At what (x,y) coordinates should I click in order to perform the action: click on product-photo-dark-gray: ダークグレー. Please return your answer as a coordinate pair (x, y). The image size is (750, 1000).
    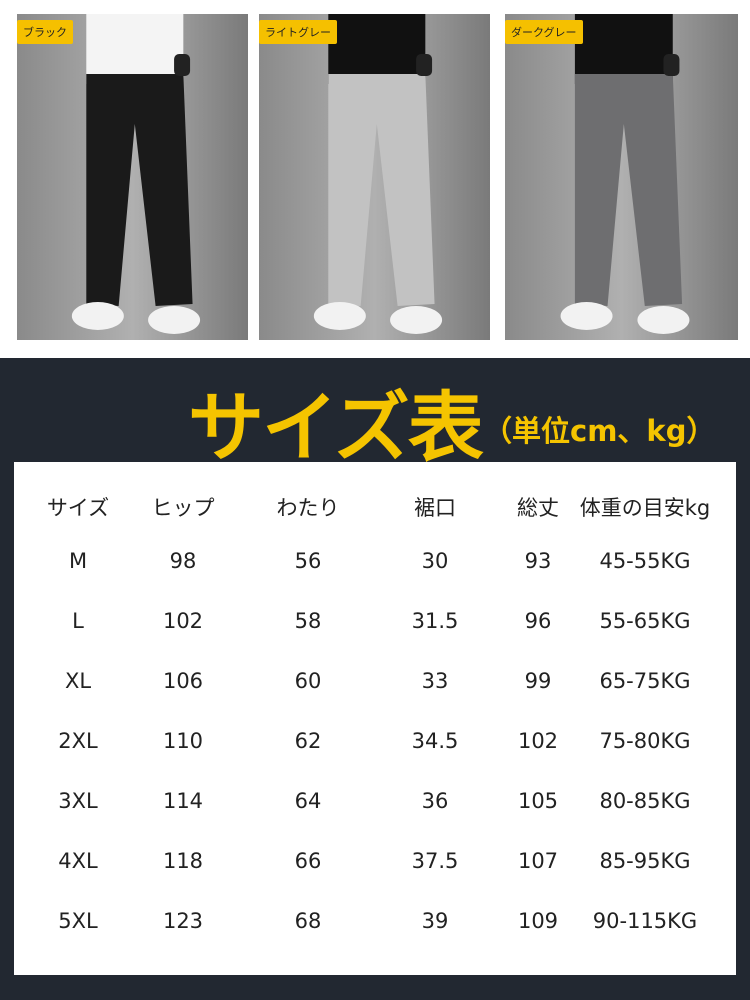
    Looking at the image, I should click on (621, 177).